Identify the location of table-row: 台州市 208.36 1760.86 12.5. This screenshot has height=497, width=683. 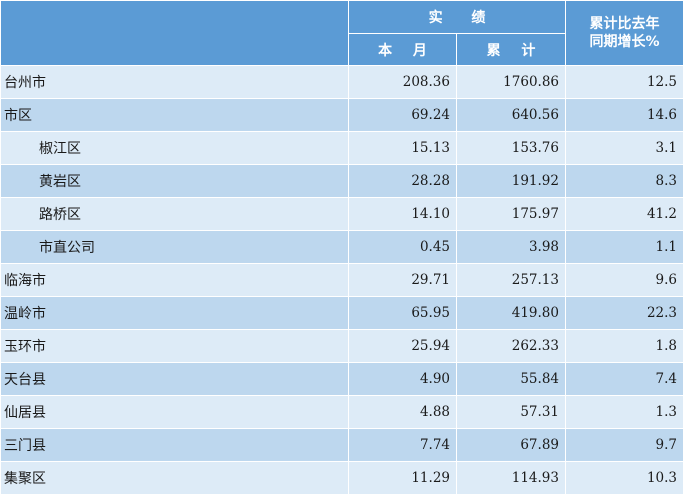
(341, 82).